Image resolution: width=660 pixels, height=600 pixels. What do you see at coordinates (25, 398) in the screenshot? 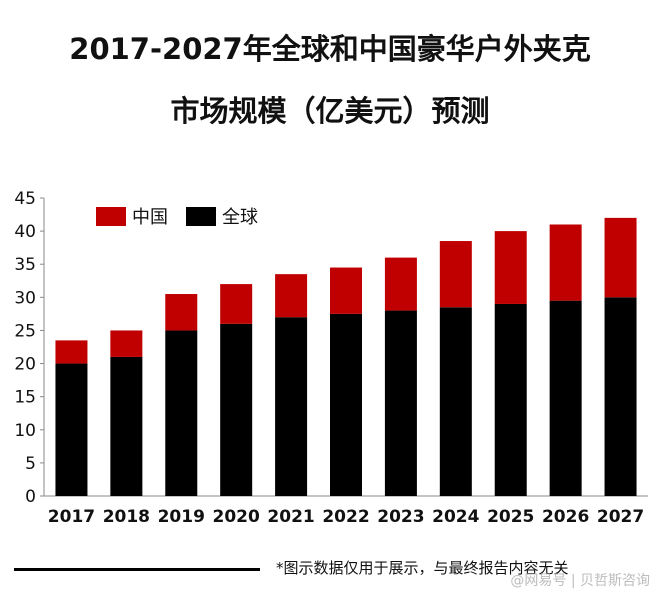
I see `y-tick-label: 15` at bounding box center [25, 398].